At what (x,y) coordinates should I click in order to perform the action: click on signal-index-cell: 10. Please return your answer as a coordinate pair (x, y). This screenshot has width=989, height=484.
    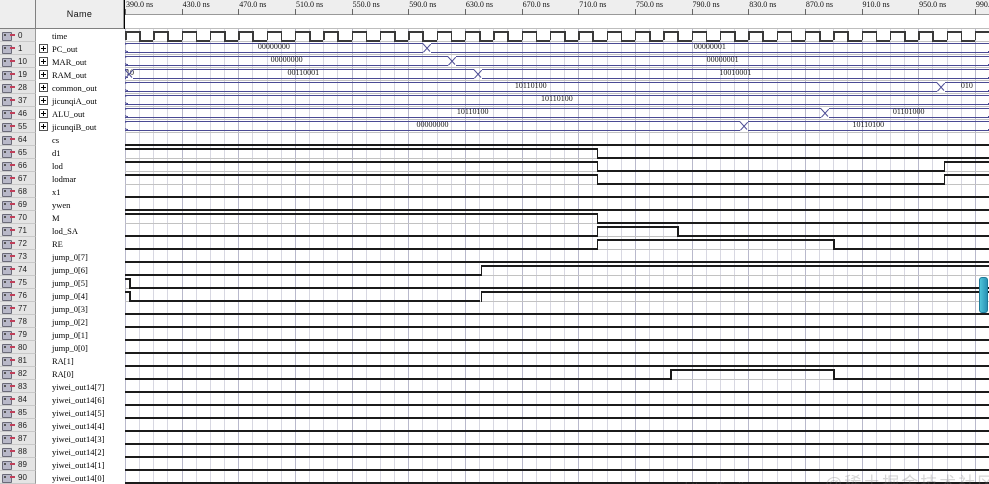
    Looking at the image, I should click on (18, 61).